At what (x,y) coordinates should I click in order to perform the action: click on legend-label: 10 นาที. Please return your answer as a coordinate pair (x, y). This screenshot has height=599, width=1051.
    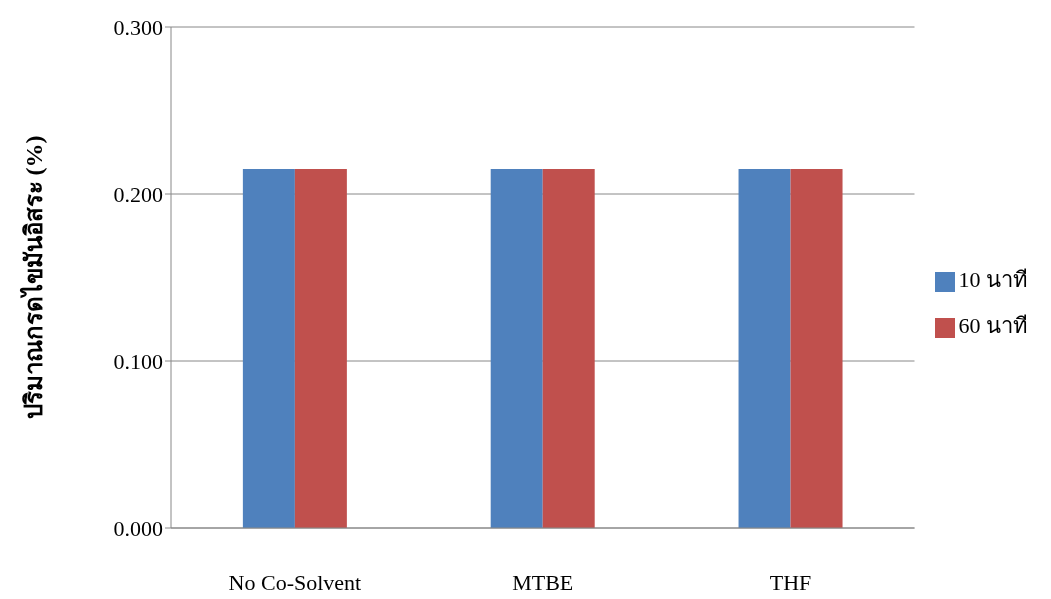
    Looking at the image, I should click on (993, 279).